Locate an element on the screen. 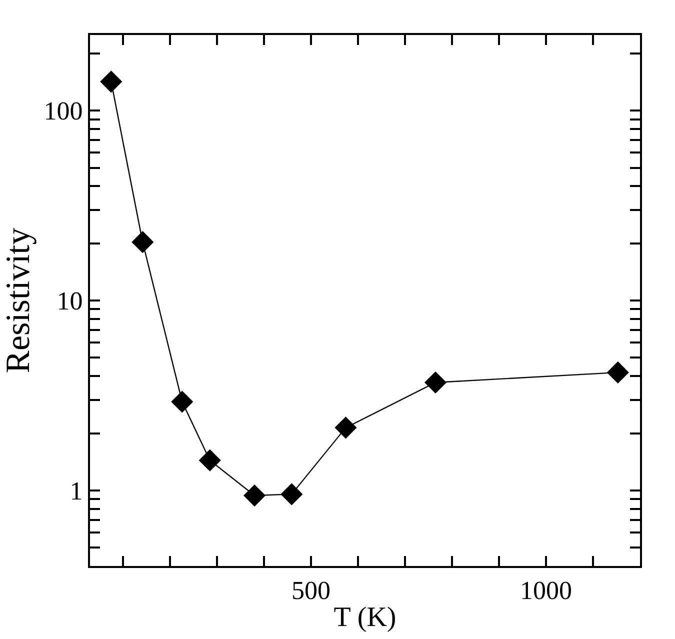  y-tick-label: 100 is located at coordinates (63, 111).